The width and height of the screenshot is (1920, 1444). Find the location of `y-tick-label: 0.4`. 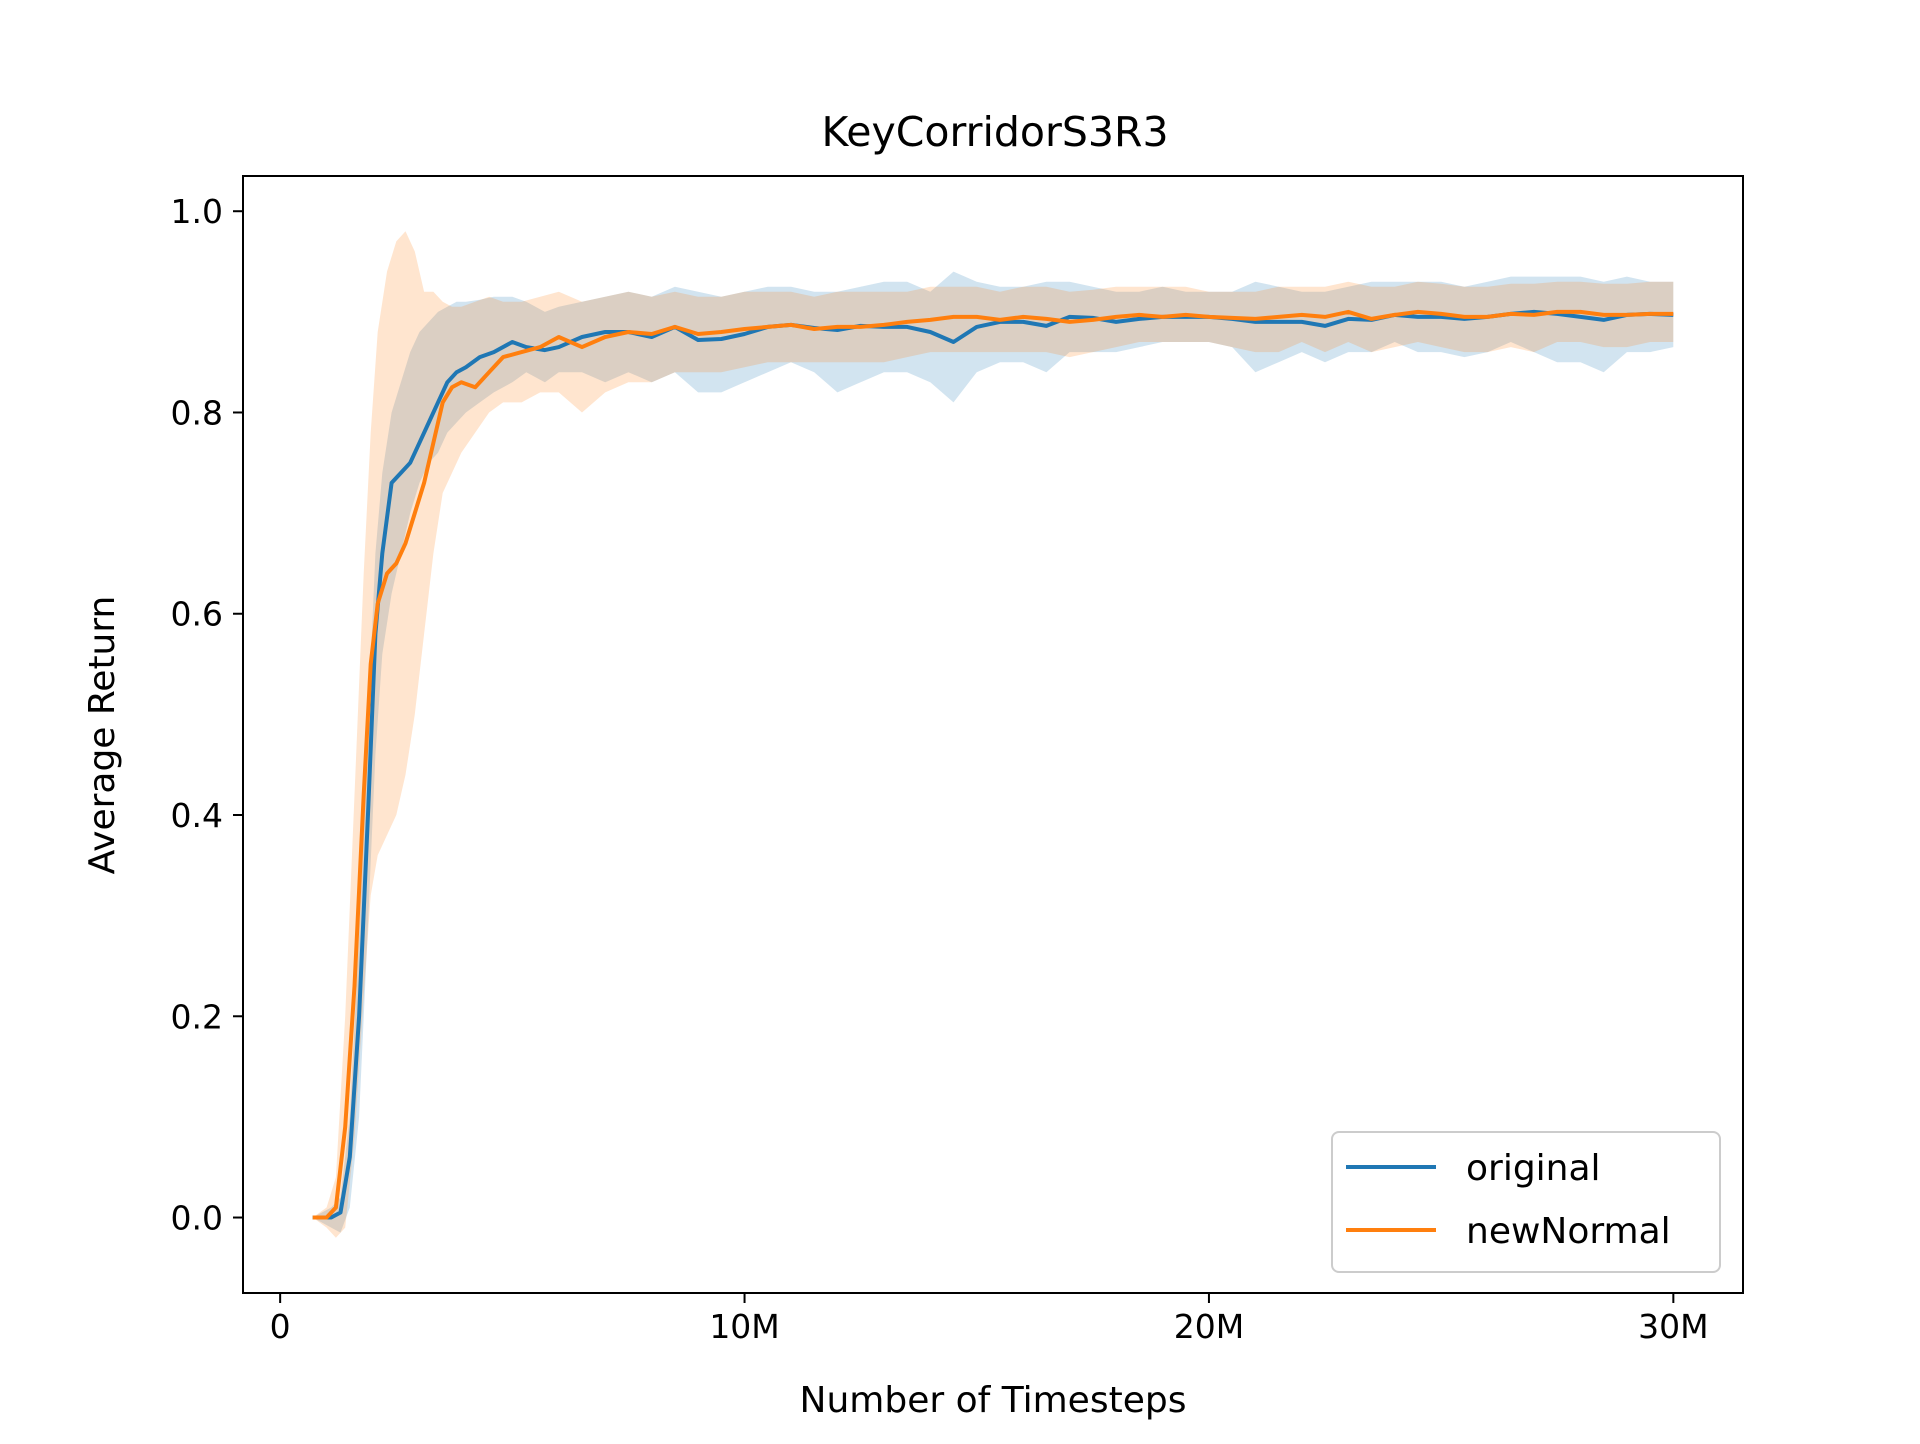

y-tick-label: 0.4 is located at coordinates (197, 815).